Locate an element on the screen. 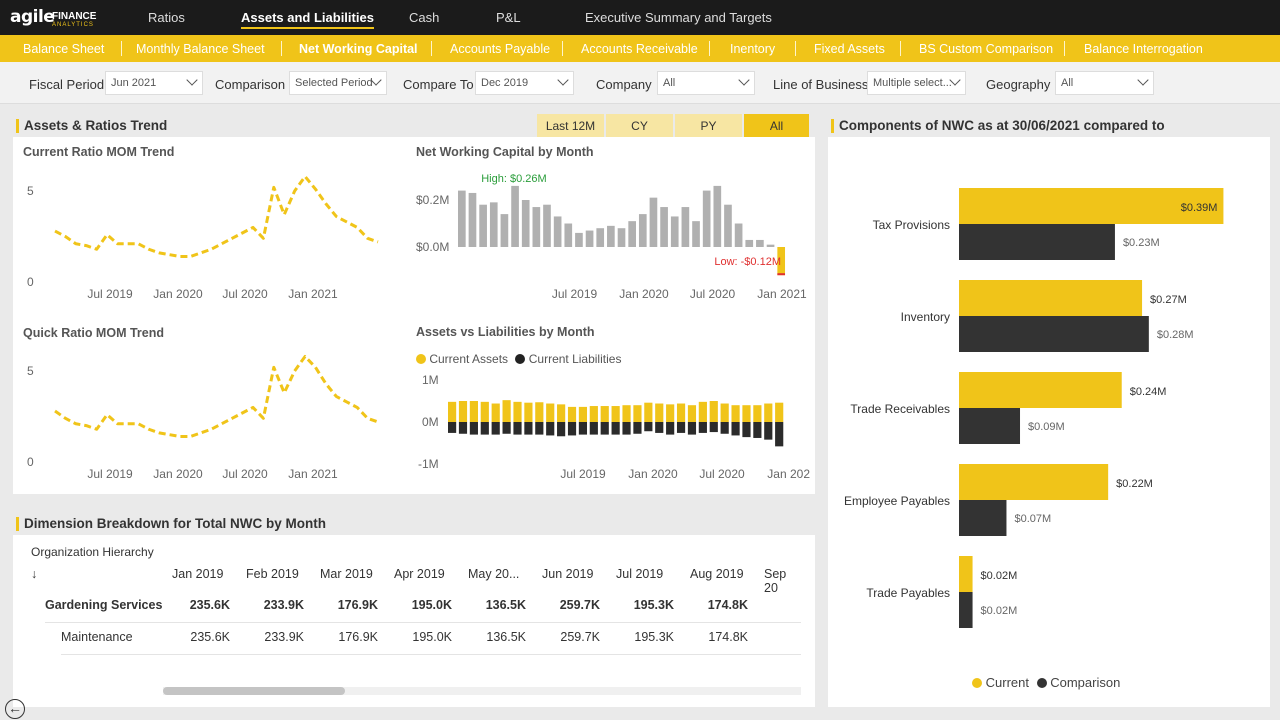 This screenshot has height=720, width=1280. sub-nav-balance-sheet: Balance Sheet is located at coordinates (64, 49).